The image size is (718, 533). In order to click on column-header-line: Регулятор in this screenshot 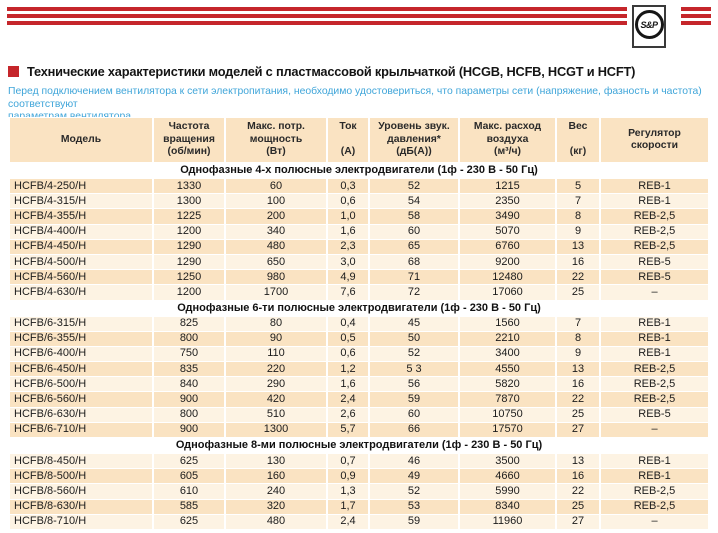, I will do `click(654, 133)`.